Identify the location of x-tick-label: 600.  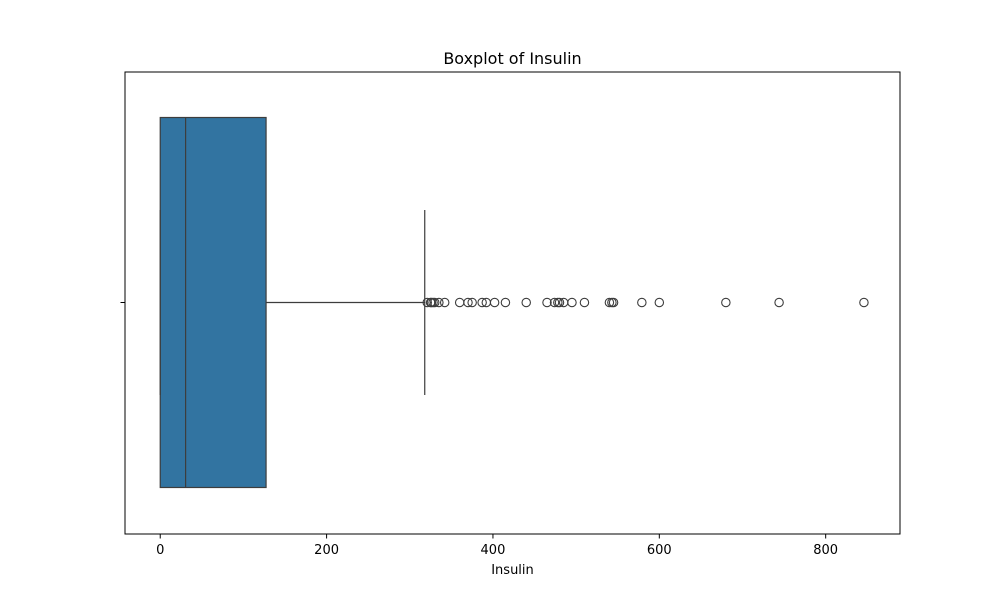
(659, 550).